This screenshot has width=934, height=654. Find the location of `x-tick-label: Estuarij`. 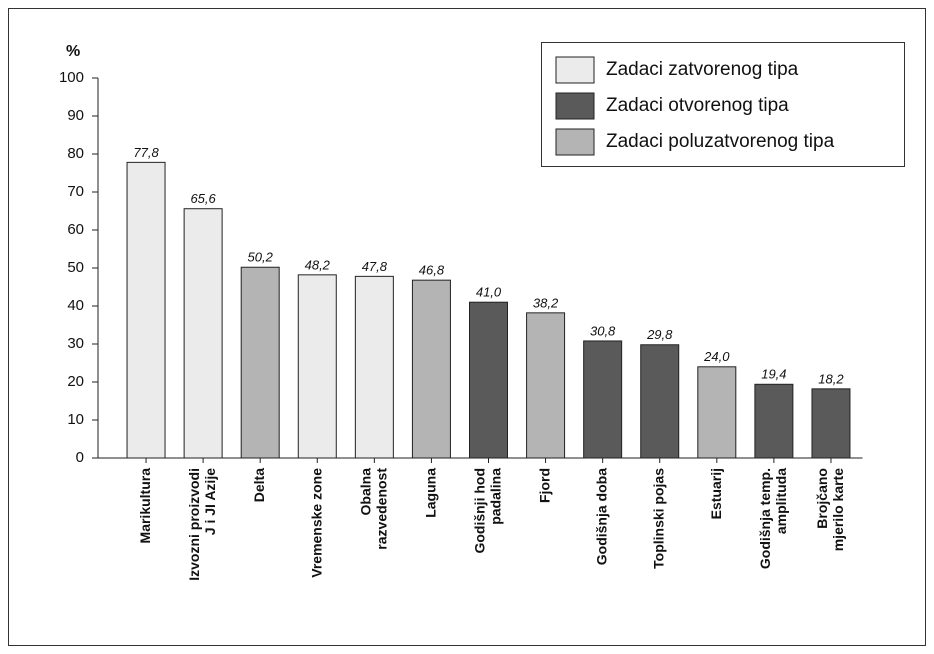

x-tick-label: Estuarij is located at coordinates (716, 493).